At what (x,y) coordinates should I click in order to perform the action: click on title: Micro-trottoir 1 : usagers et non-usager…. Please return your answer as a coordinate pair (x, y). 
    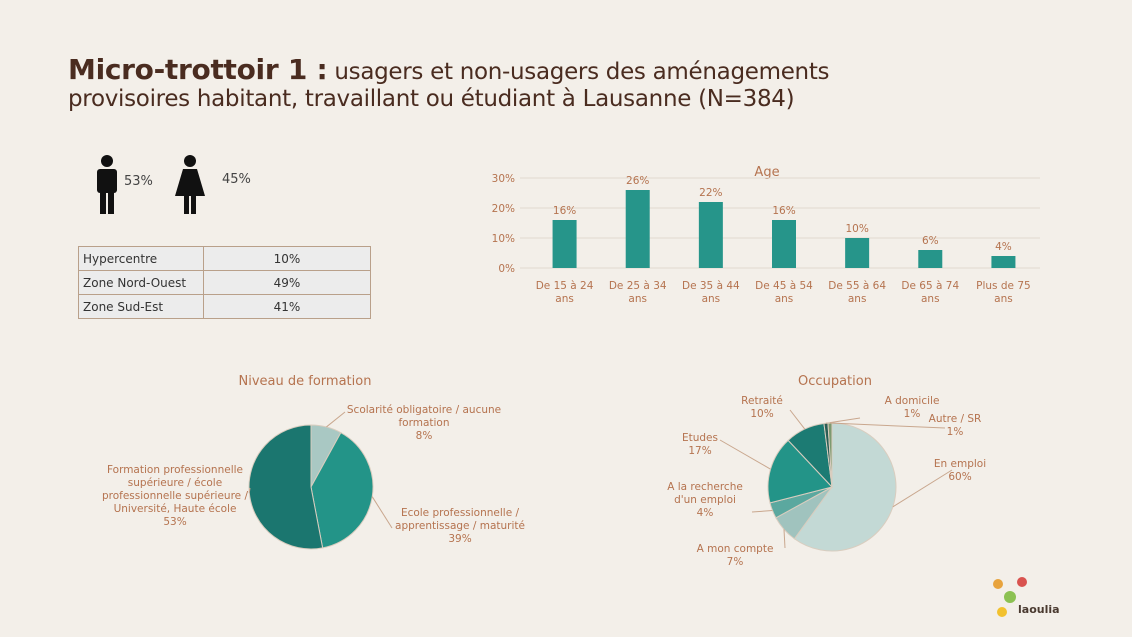
    Looking at the image, I should click on (449, 83).